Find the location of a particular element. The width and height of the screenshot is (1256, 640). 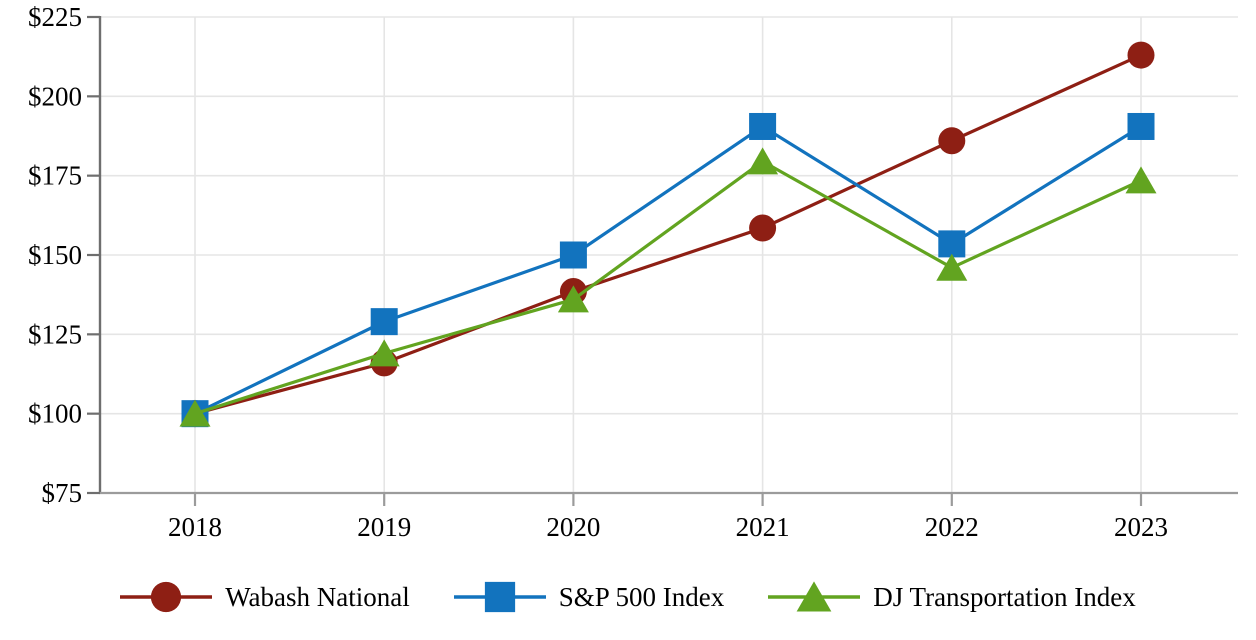

legend-item-dj-transportation-index: DJ Transportation Index is located at coordinates (952, 597).